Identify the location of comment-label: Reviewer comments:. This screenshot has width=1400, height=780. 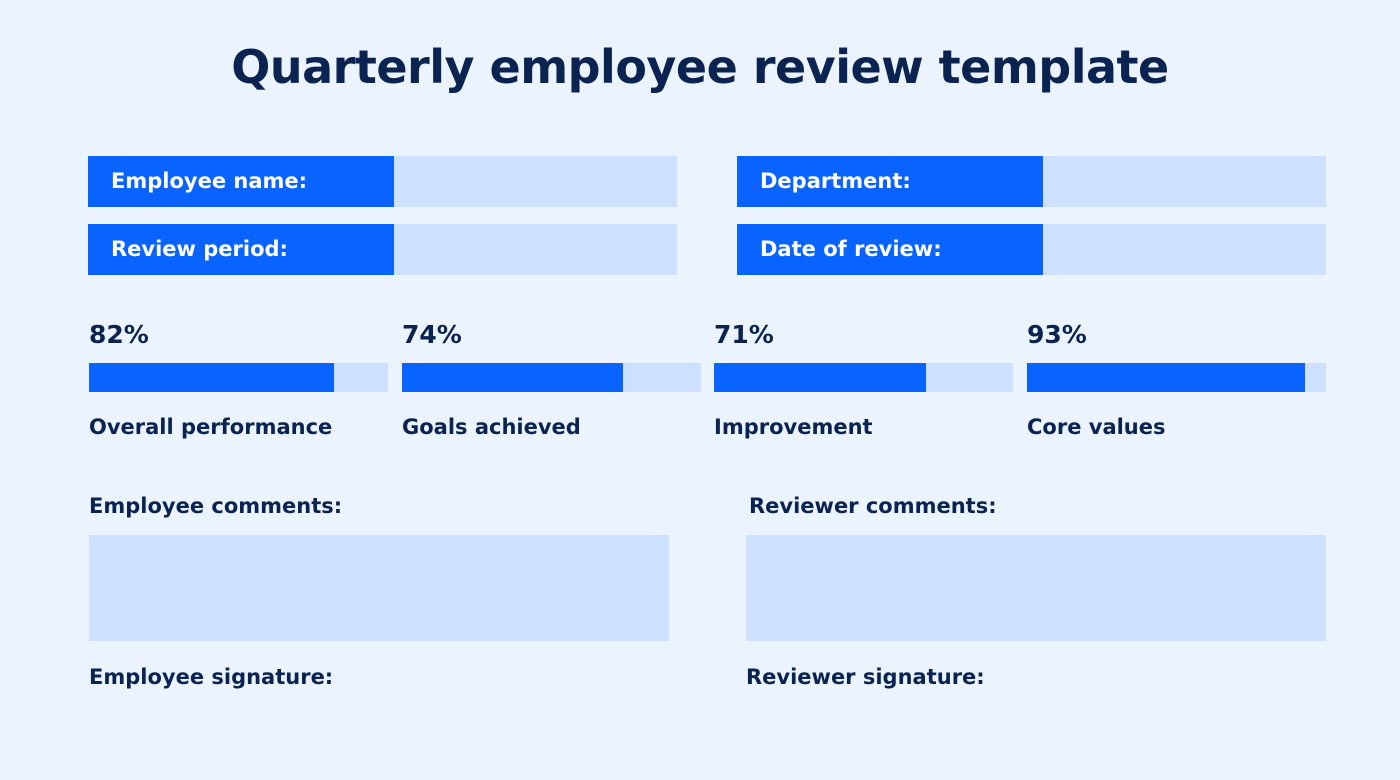
(873, 506).